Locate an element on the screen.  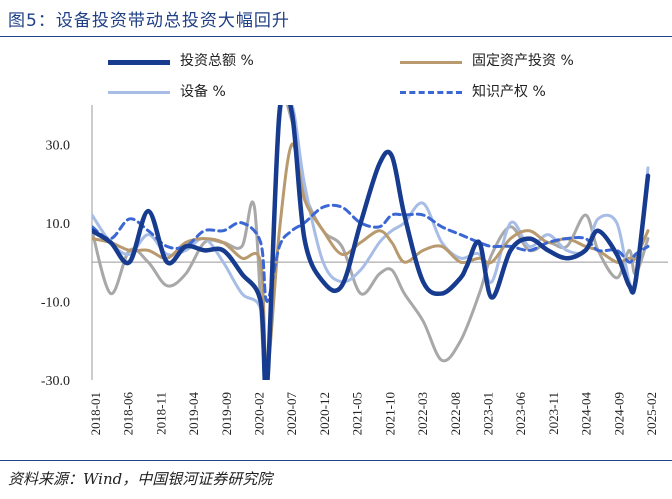
legend-label-total: 投资总额 % is located at coordinates (217, 61).